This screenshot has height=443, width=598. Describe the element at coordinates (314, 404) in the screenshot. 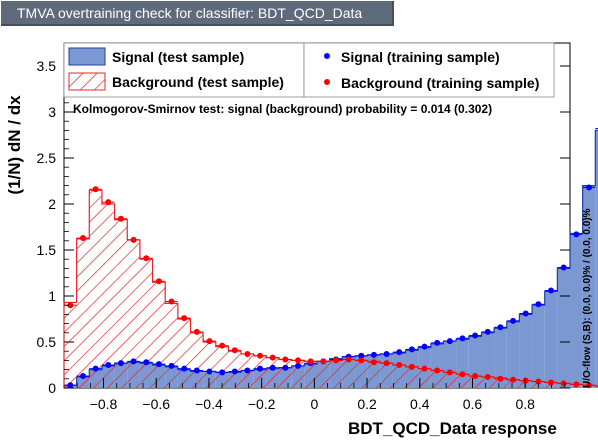

I see `x-tick-label: 0` at that location.